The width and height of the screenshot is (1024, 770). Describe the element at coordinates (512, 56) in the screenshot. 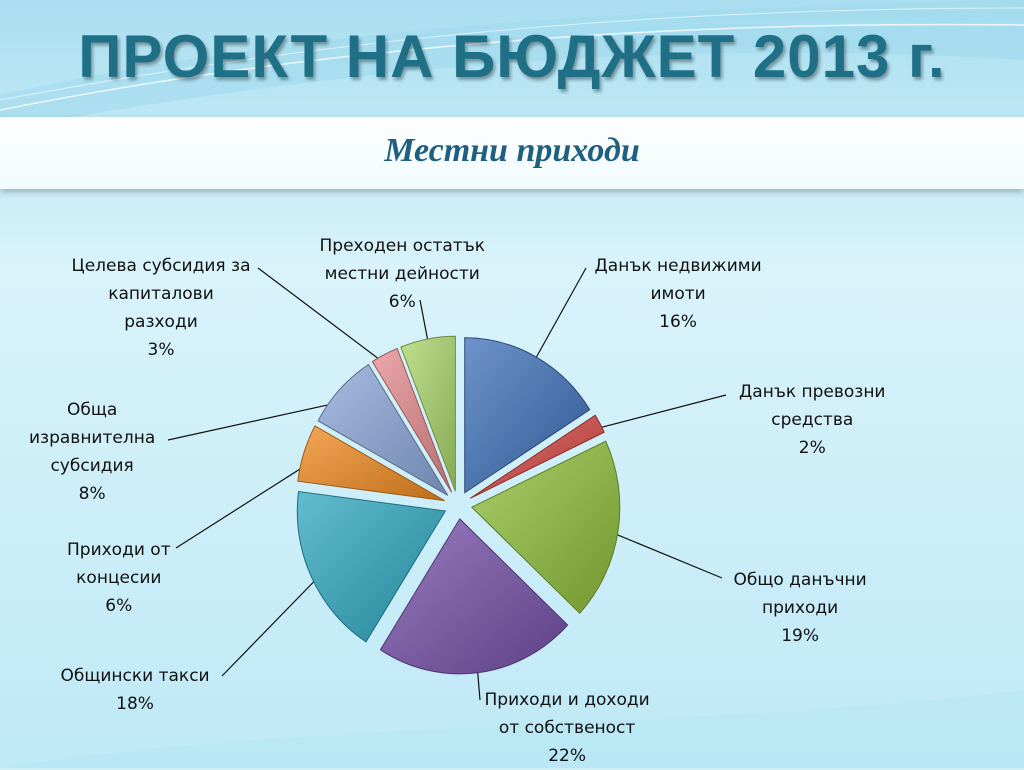

I see `slide-title: ПРОЕКТ НА БЮДЖЕТ 2013 г.` at that location.